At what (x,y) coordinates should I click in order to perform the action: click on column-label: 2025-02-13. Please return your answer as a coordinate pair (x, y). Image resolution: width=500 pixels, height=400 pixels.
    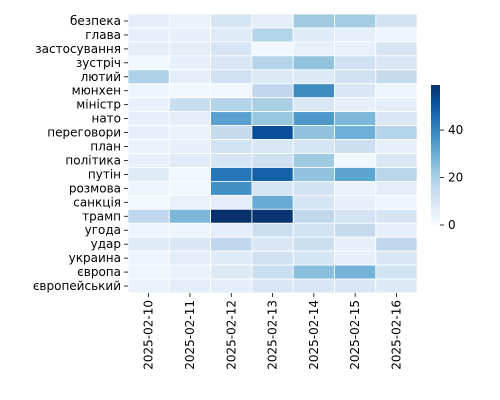
    Looking at the image, I should click on (273, 335).